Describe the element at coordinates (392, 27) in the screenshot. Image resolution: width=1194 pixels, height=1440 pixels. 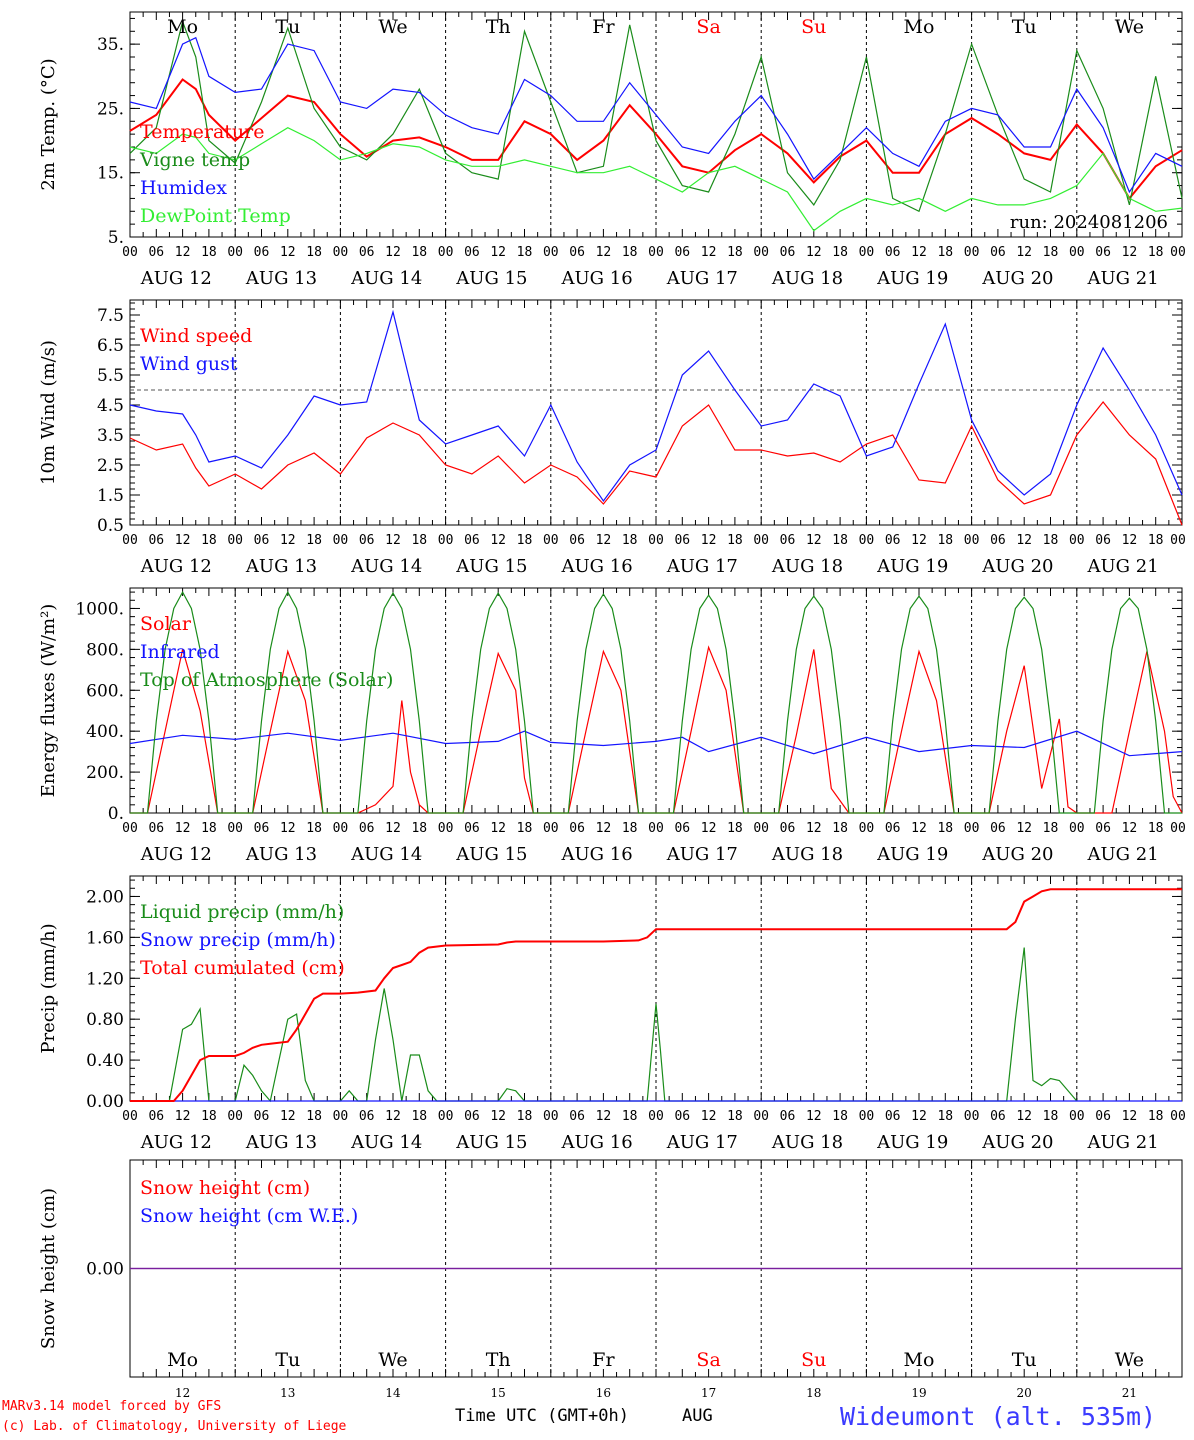
I see `weekday-label: We` at that location.